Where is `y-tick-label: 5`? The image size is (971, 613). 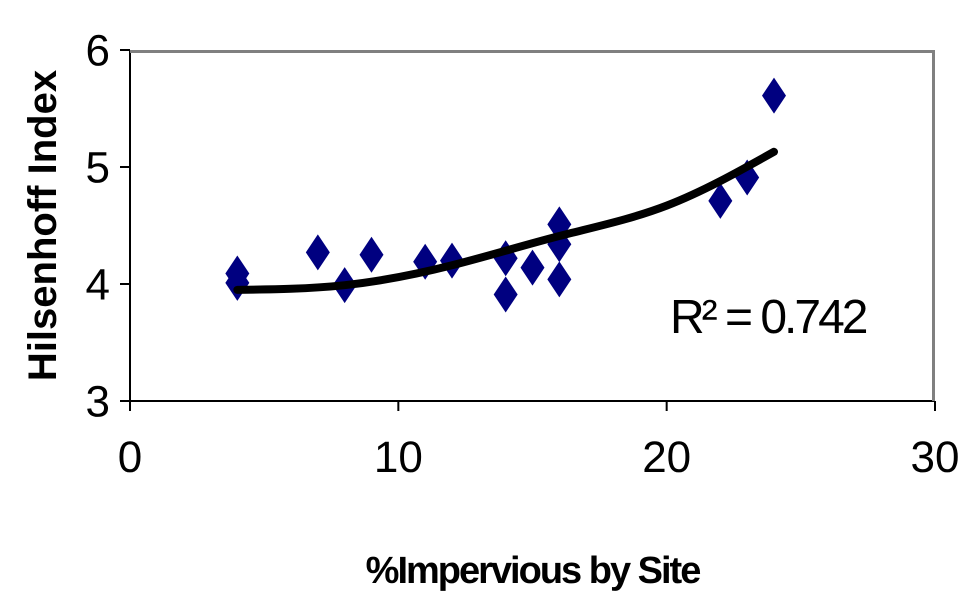 y-tick-label: 5 is located at coordinates (98, 168).